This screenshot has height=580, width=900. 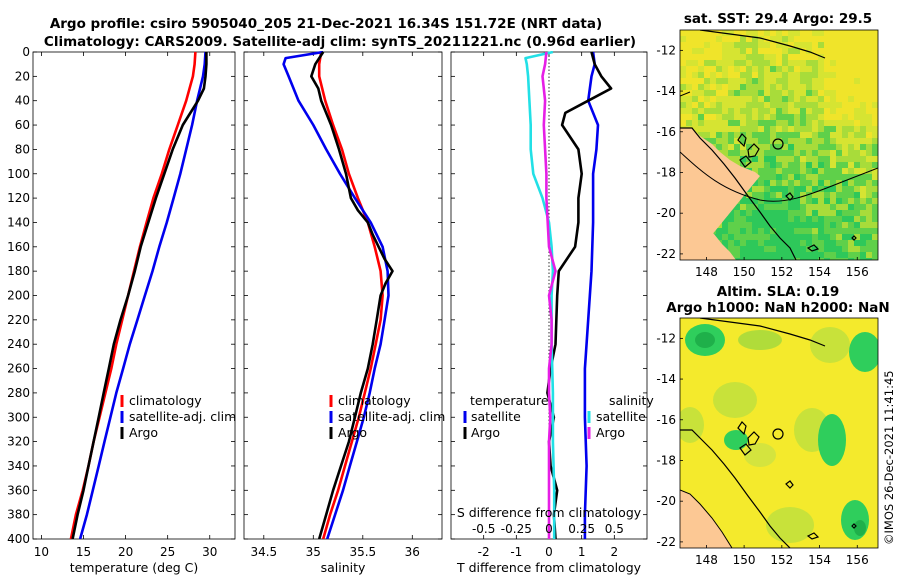 I want to click on x-tick-label: 2, so click(x=615, y=552).